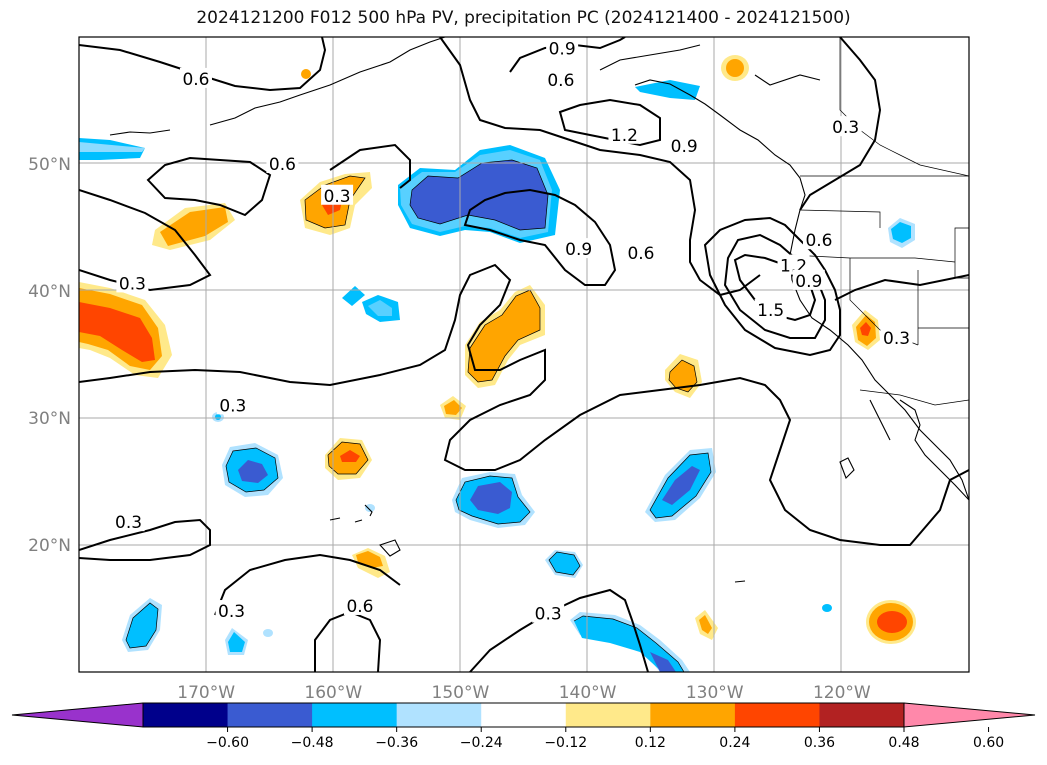 The width and height of the screenshot is (1047, 765). I want to click on colorbar-tick-label: 0.12, so click(650, 743).